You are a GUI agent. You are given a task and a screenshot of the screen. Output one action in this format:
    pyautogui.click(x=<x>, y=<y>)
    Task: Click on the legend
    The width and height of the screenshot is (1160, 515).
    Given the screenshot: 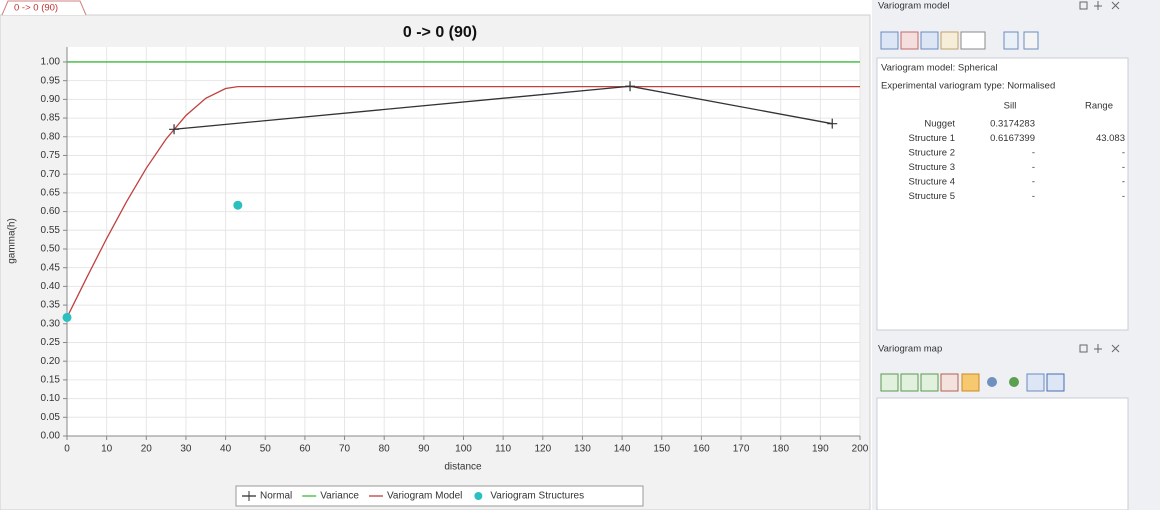 What is the action you would take?
    pyautogui.click(x=439, y=496)
    